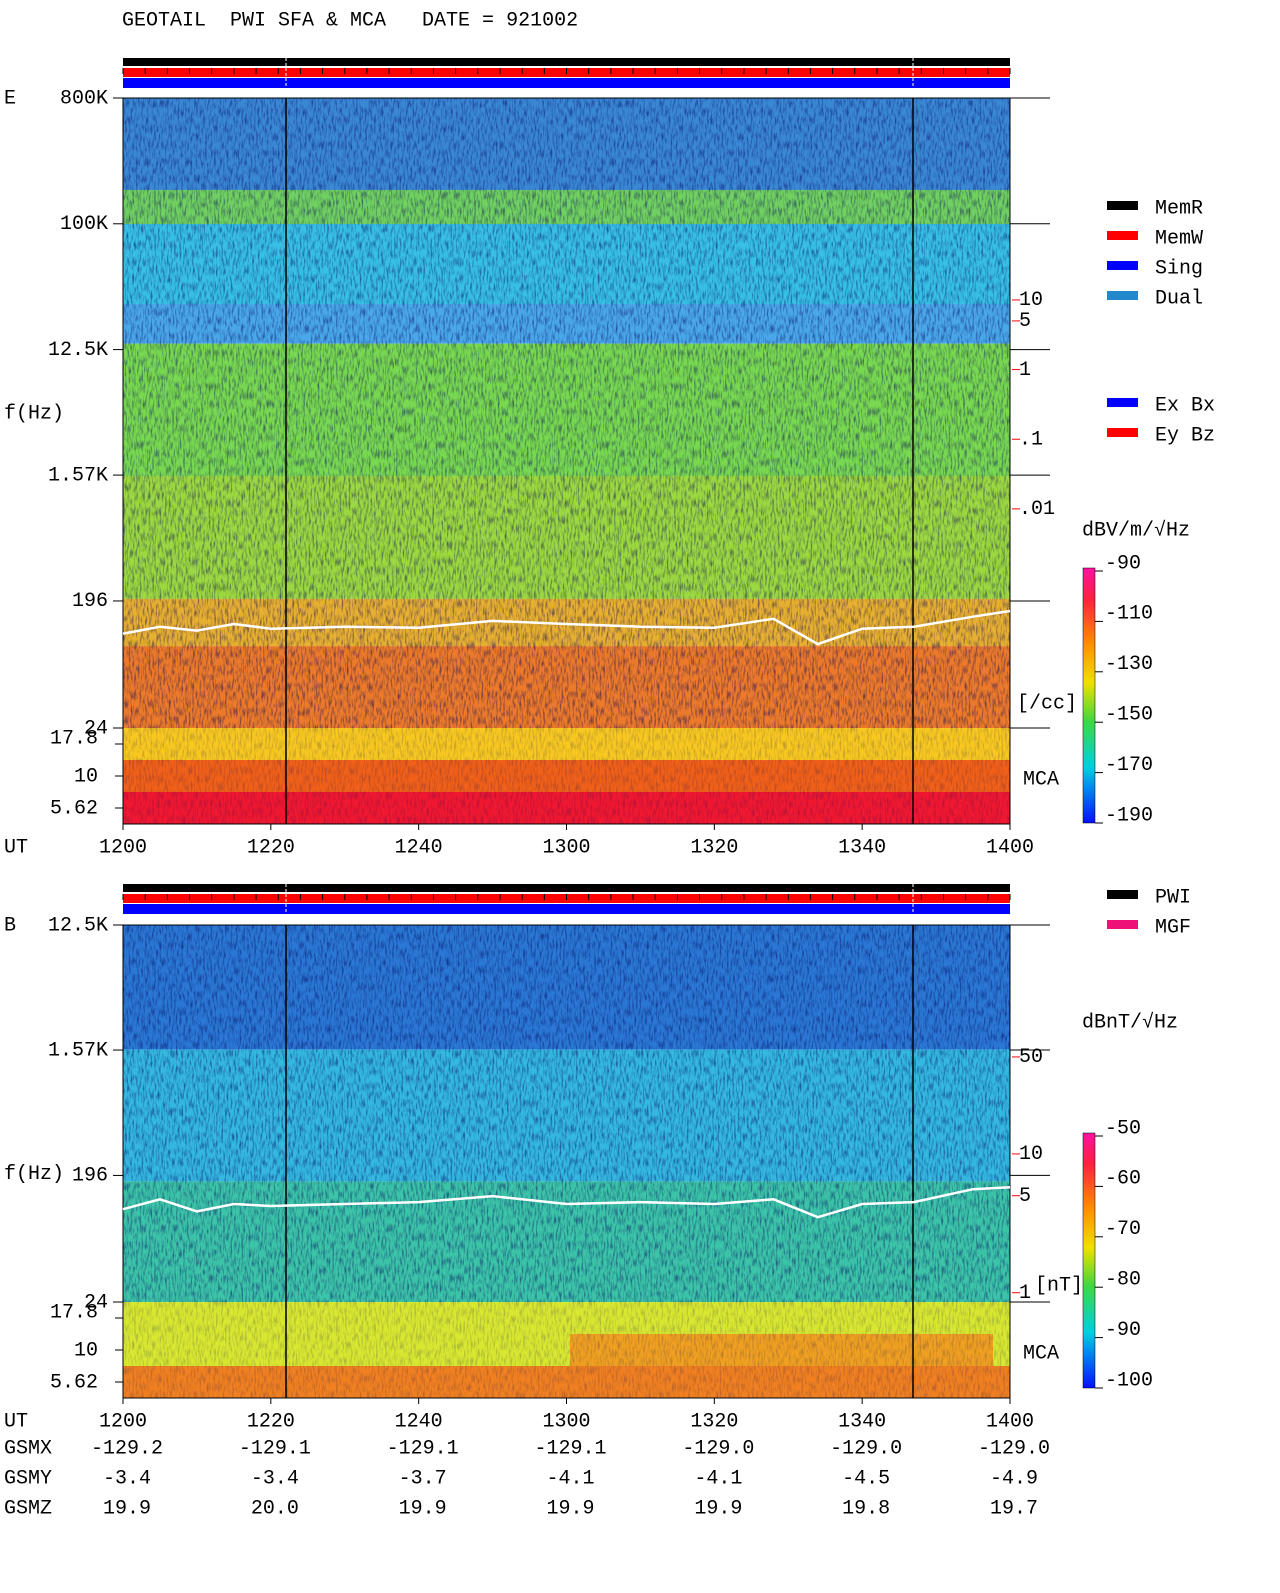 This screenshot has width=1280, height=1593. Describe the element at coordinates (1025, 1293) in the screenshot. I see `right-tick-label: 1` at that location.